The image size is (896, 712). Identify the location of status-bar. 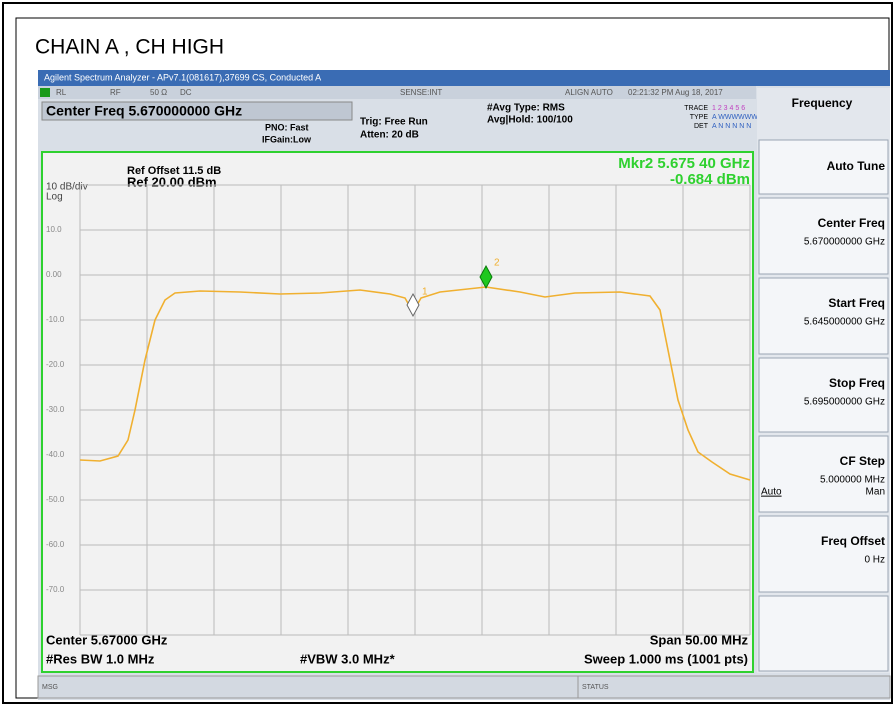
(397, 92).